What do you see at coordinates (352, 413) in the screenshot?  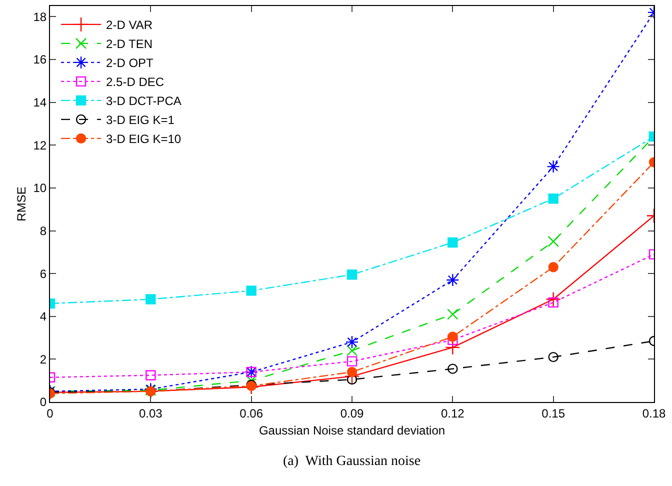 I see `x-tick-label: 0.09` at bounding box center [352, 413].